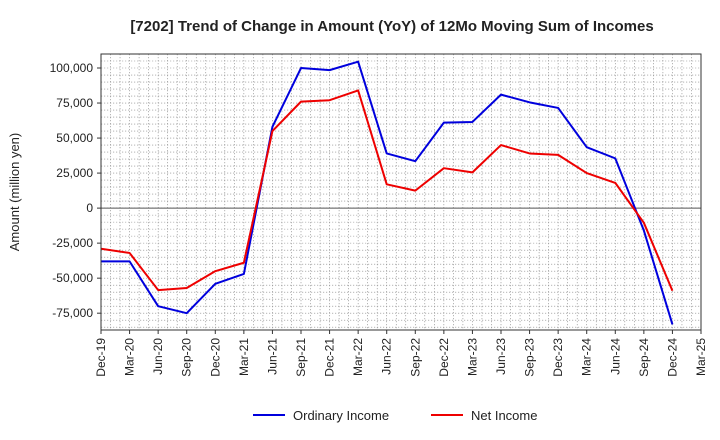  I want to click on x-tick-label: Dec-24, so click(672, 357).